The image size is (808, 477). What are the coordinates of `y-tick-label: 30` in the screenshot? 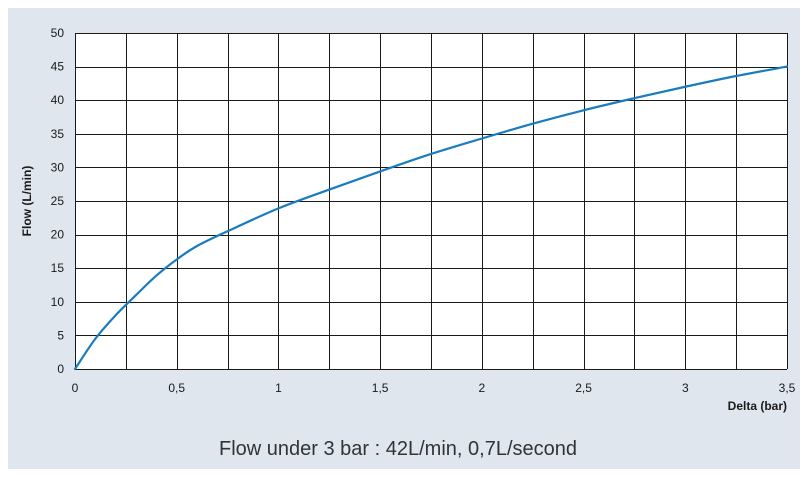 It's located at (58, 167).